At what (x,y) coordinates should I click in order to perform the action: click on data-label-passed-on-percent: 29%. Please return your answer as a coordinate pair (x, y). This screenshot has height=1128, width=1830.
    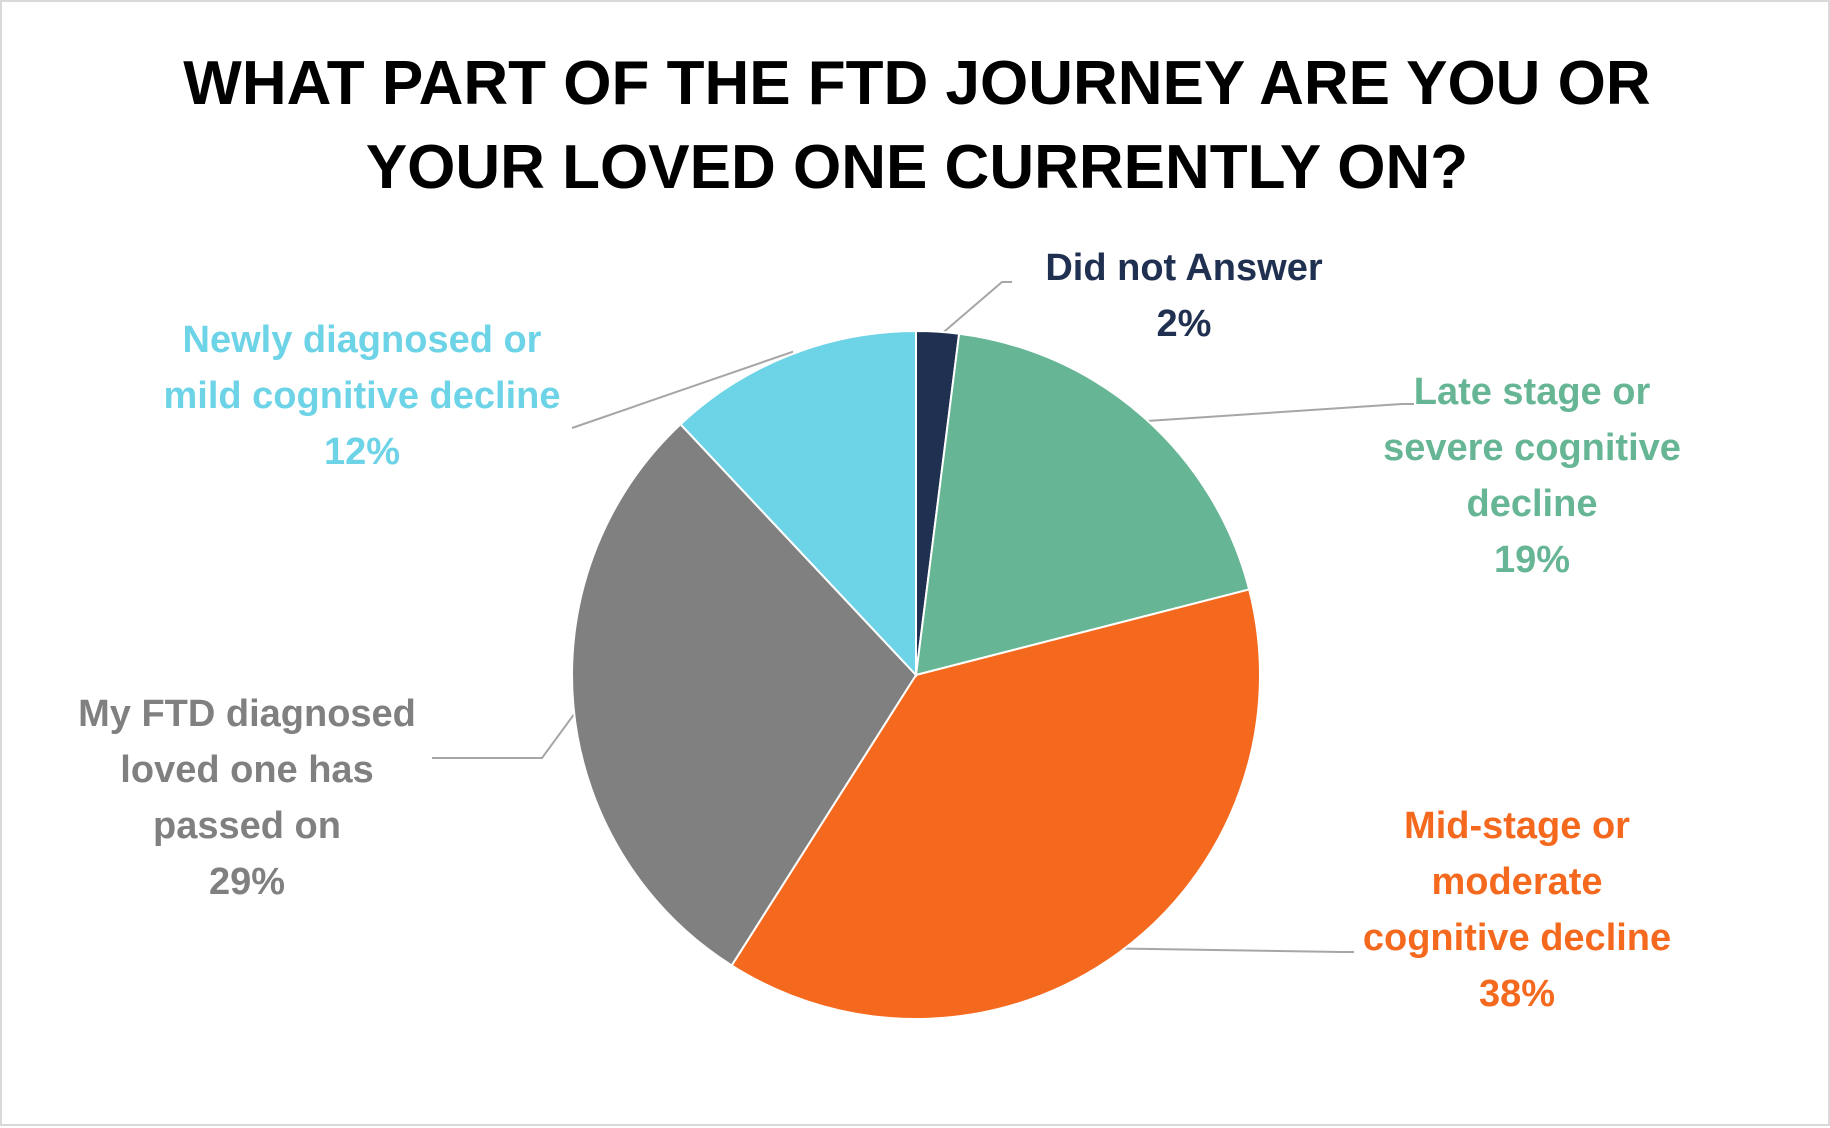
    Looking at the image, I should click on (247, 882).